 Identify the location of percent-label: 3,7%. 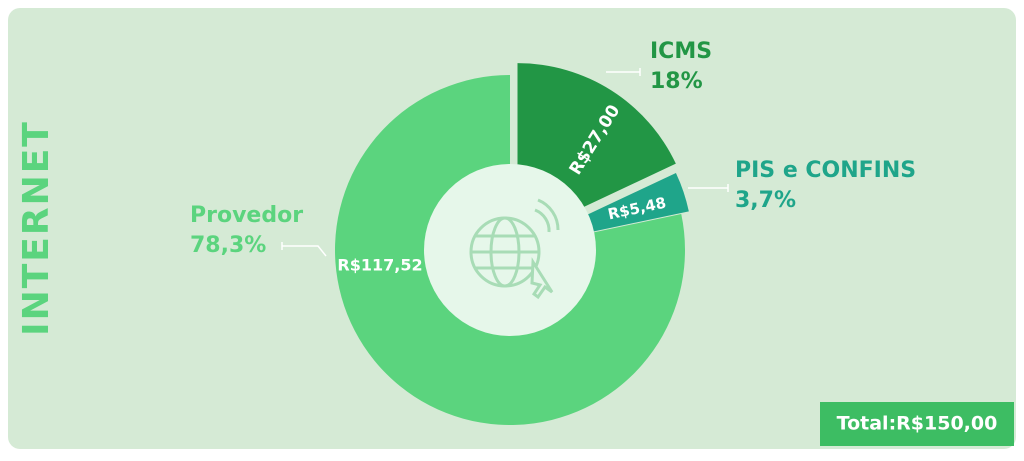
(765, 200).